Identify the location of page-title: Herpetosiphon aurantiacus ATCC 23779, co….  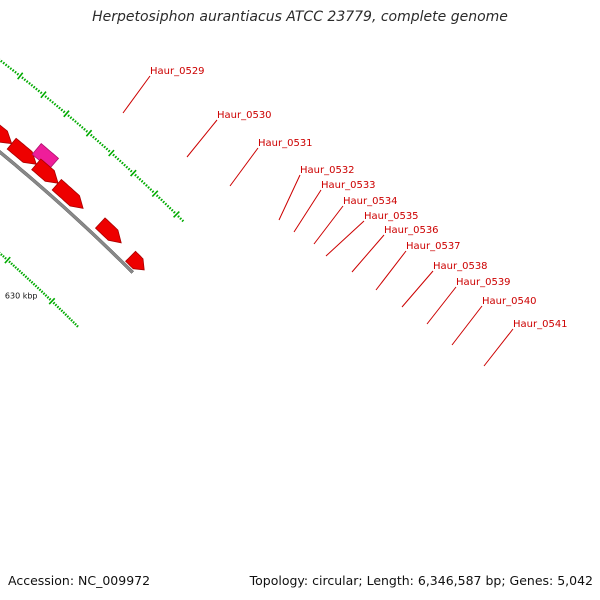
(300, 17).